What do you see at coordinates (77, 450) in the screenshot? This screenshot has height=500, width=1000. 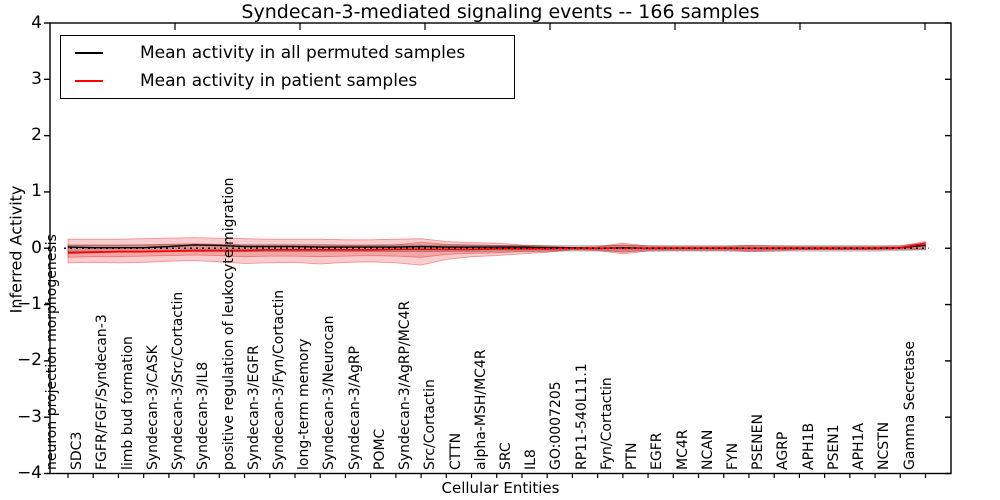 I see `x-tick-label: SDC3` at bounding box center [77, 450].